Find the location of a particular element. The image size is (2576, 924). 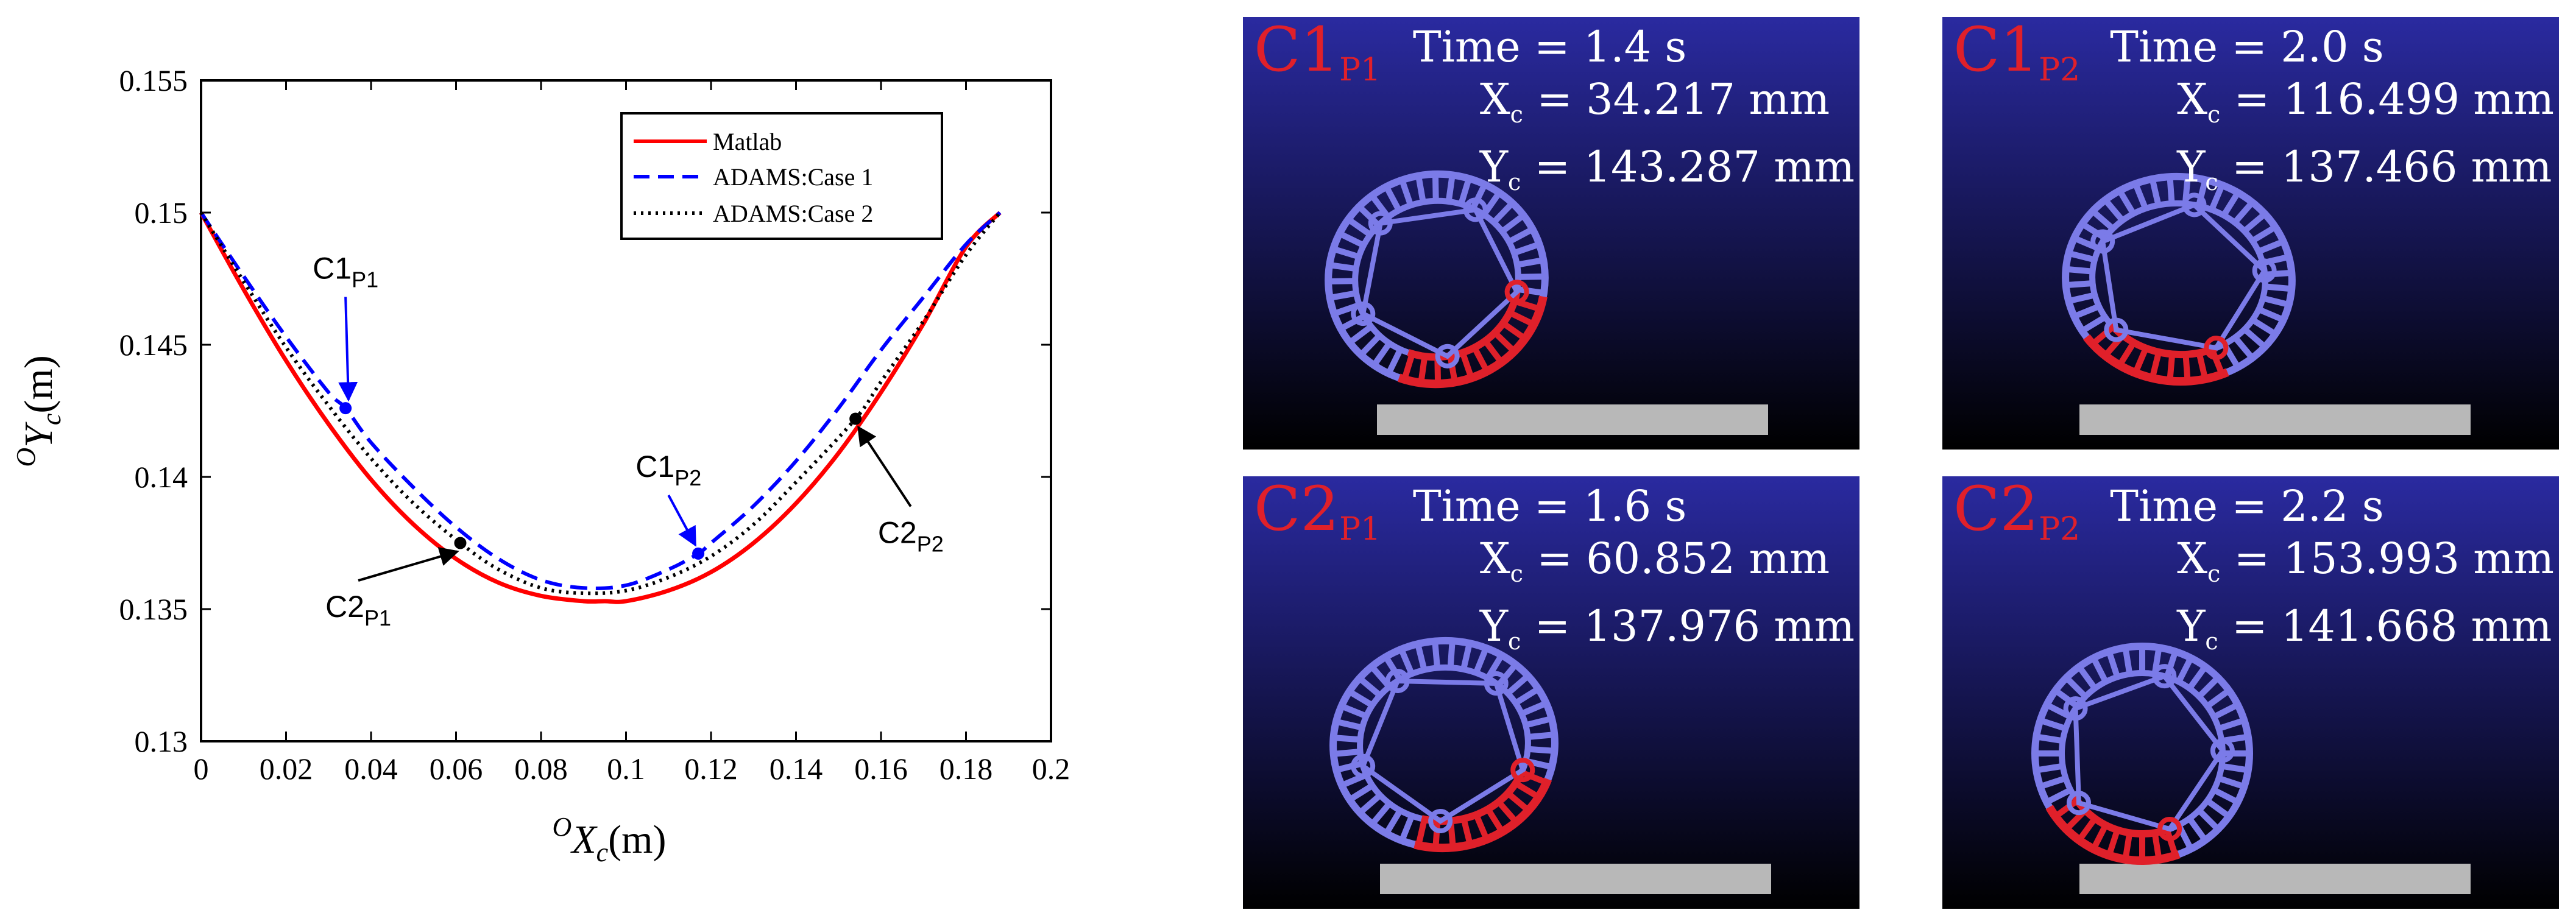

panel-xc: Xc = 153.993 mm is located at coordinates (2365, 560).